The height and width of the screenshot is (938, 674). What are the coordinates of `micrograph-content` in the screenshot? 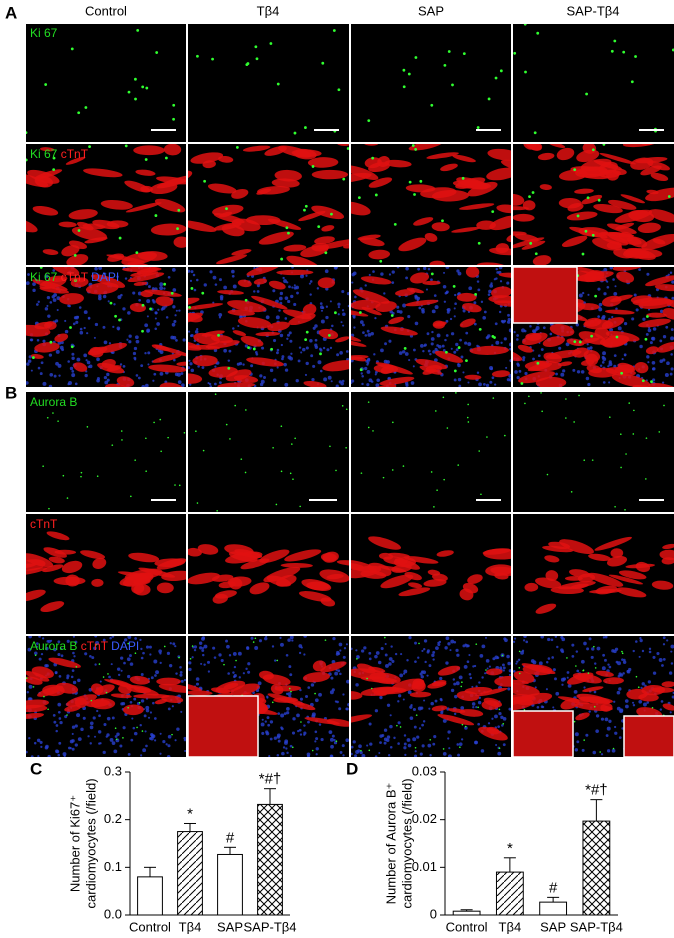 It's located at (431, 568).